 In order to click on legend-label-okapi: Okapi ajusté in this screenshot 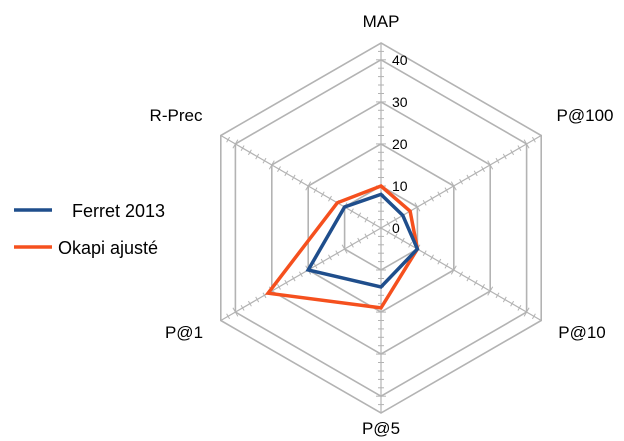, I will do `click(108, 248)`.